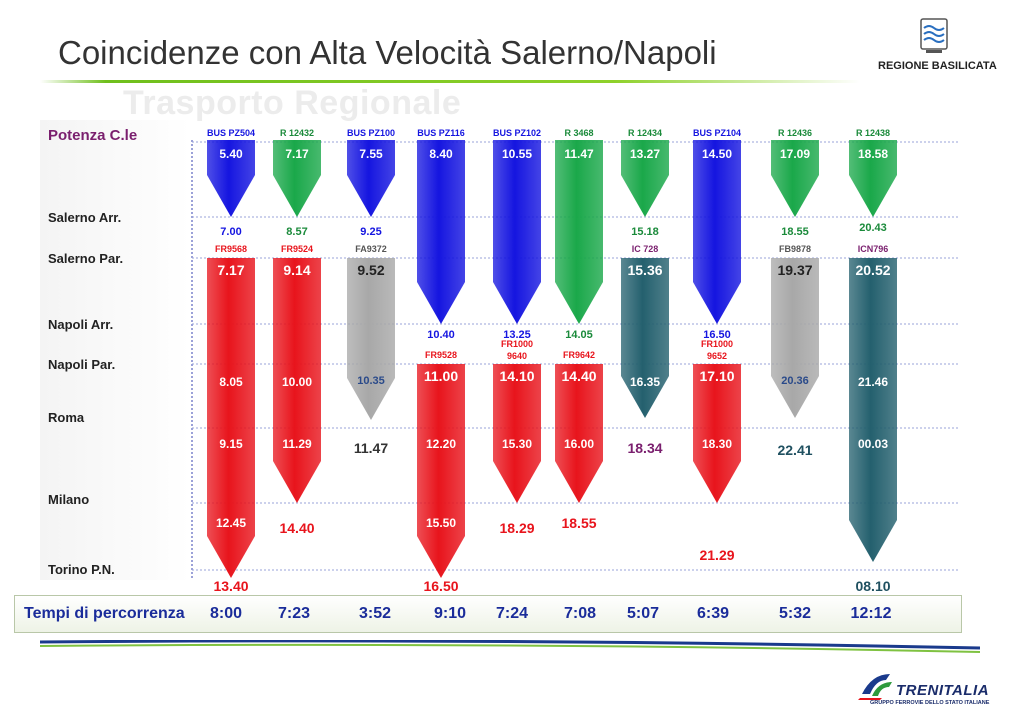 This screenshot has width=1024, height=724. What do you see at coordinates (717, 133) in the screenshot?
I see `first-leg-label: BUS PZ104` at bounding box center [717, 133].